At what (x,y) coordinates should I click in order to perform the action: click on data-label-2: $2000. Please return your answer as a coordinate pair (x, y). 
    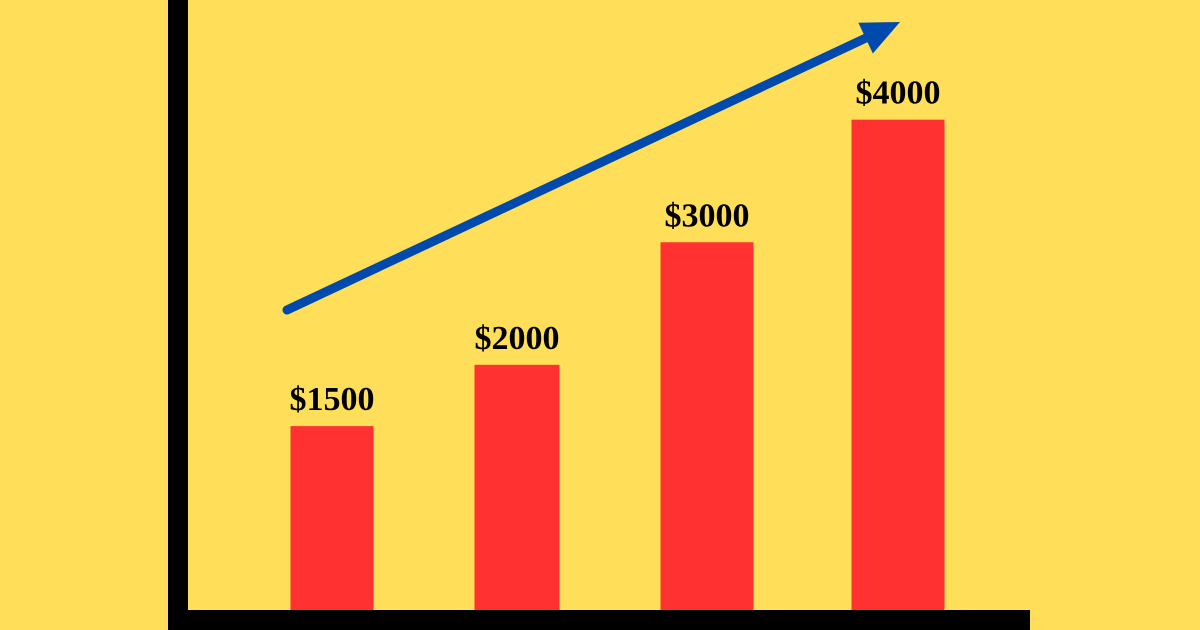
    Looking at the image, I should click on (517, 338).